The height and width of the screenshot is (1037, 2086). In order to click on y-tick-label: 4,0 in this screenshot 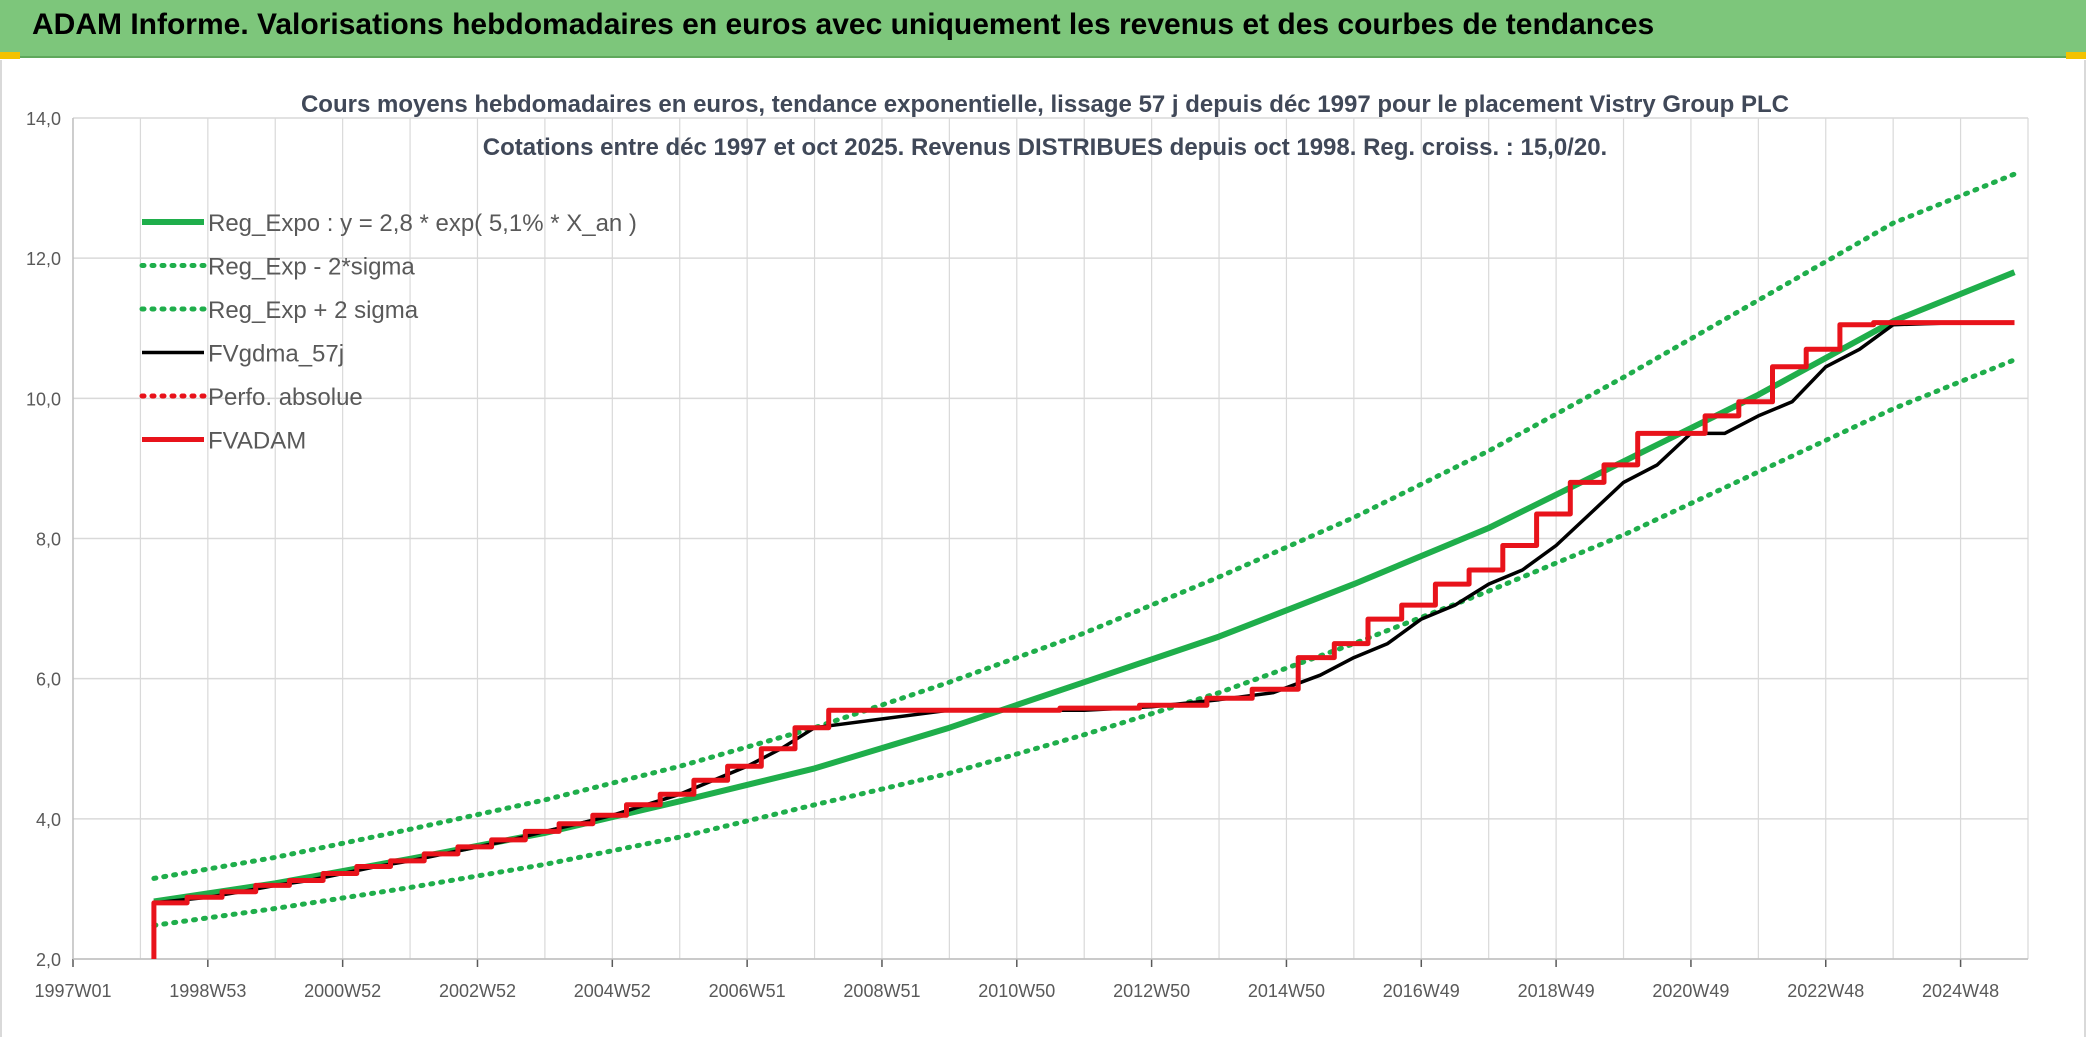, I will do `click(48, 820)`.